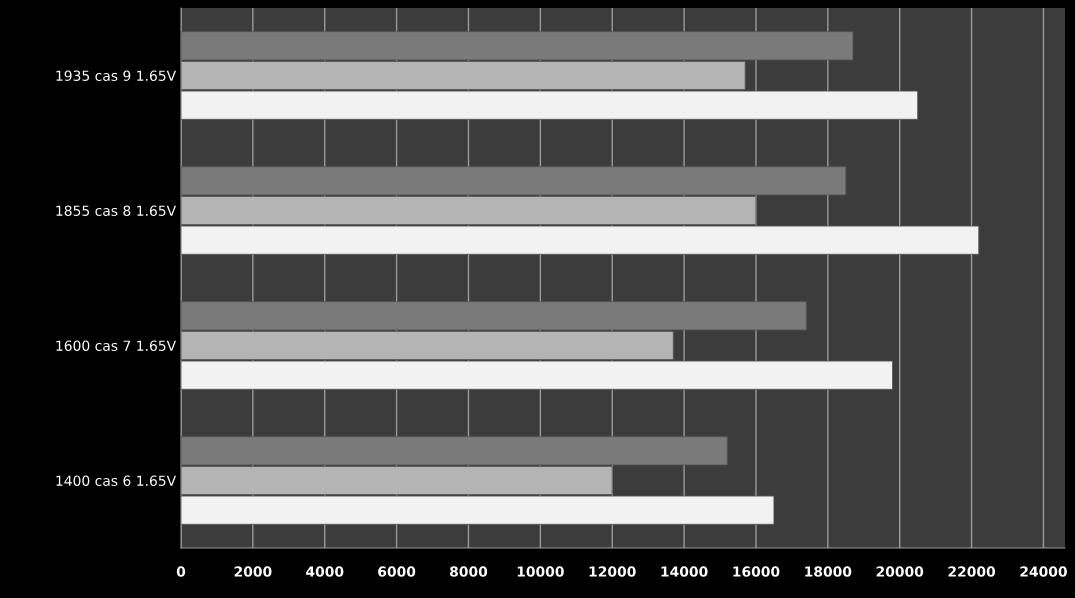  Describe the element at coordinates (181, 571) in the screenshot. I see `x-tick-label: 0` at that location.